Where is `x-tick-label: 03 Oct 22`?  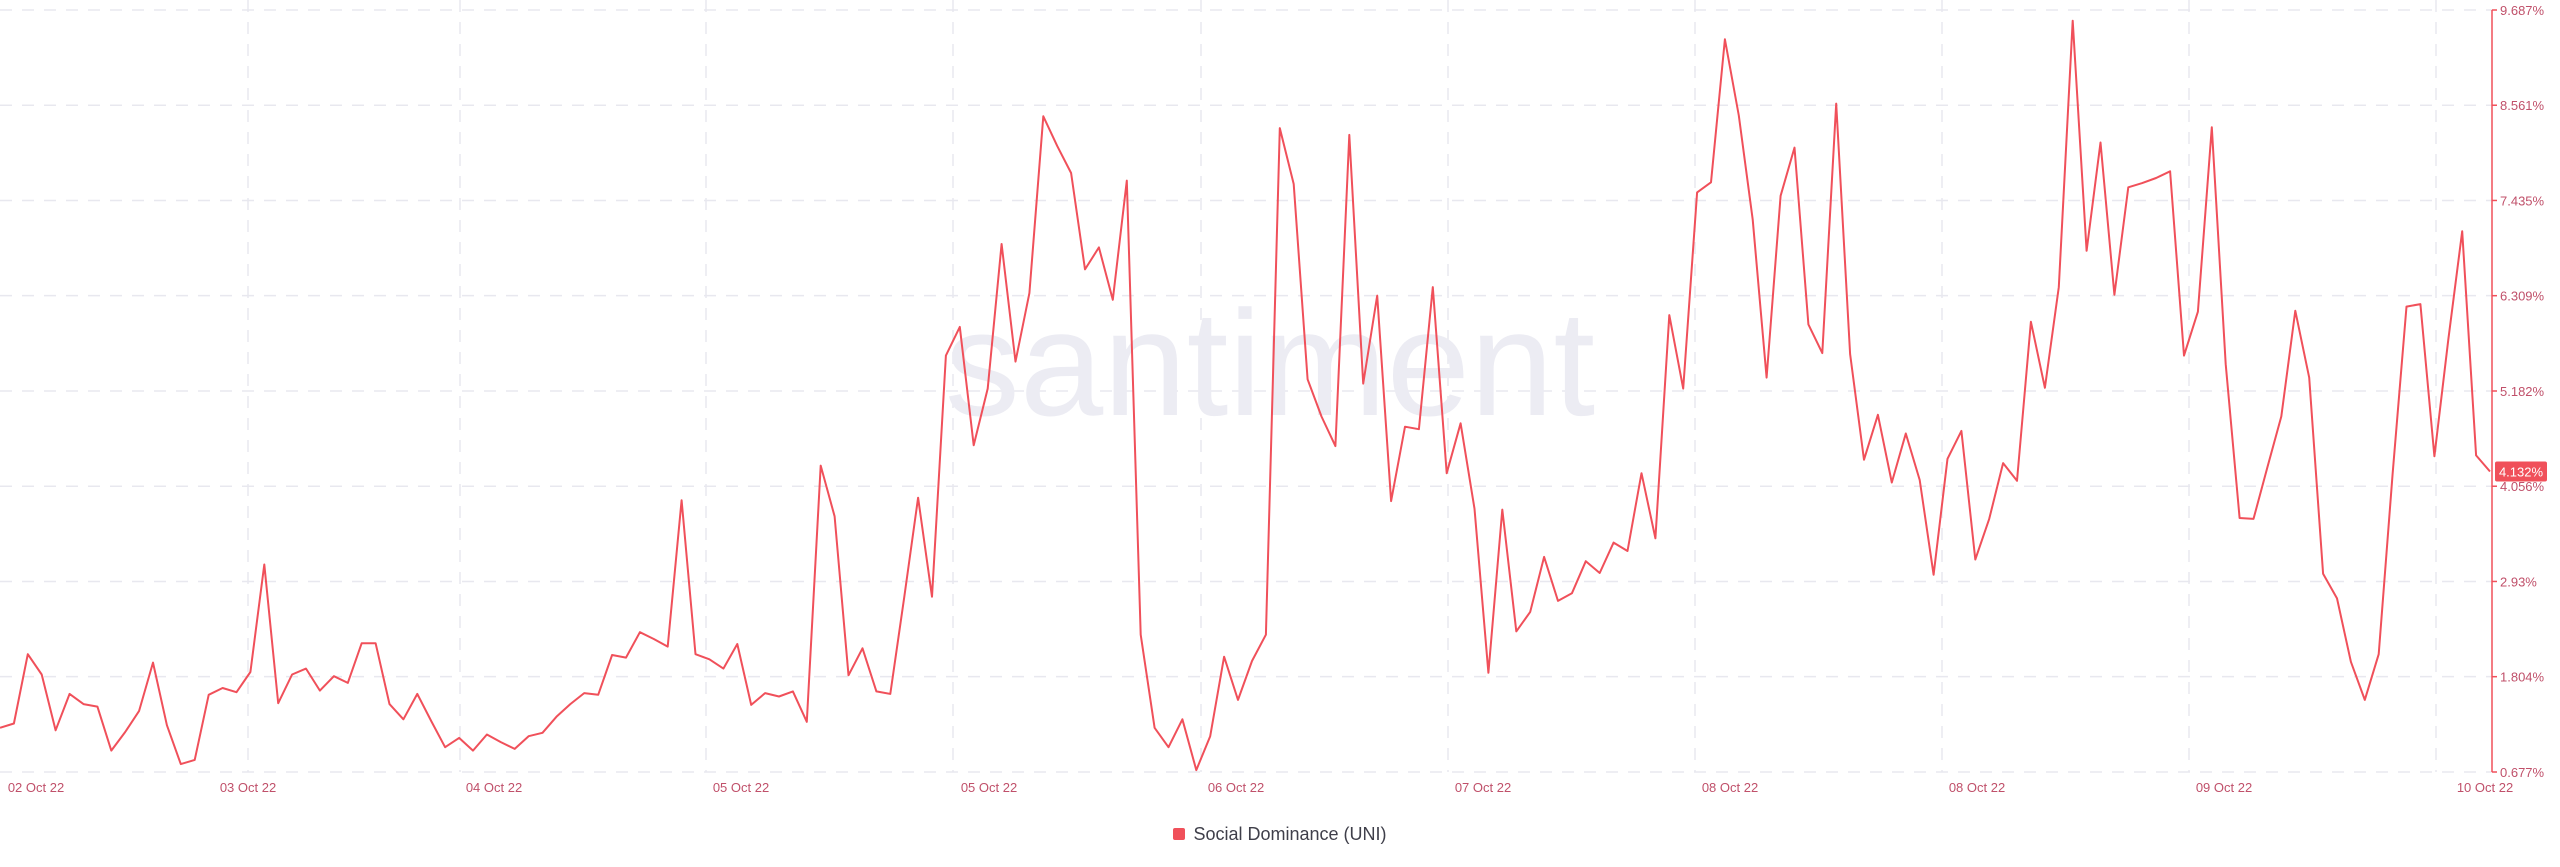 x-tick-label: 03 Oct 22 is located at coordinates (248, 787).